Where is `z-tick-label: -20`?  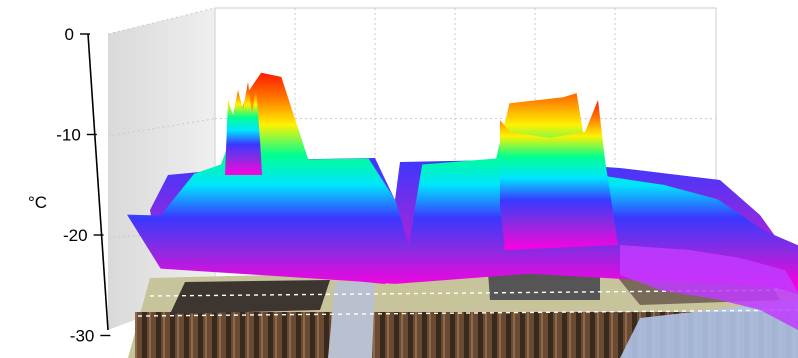
z-tick-label: -20 is located at coordinates (75, 235).